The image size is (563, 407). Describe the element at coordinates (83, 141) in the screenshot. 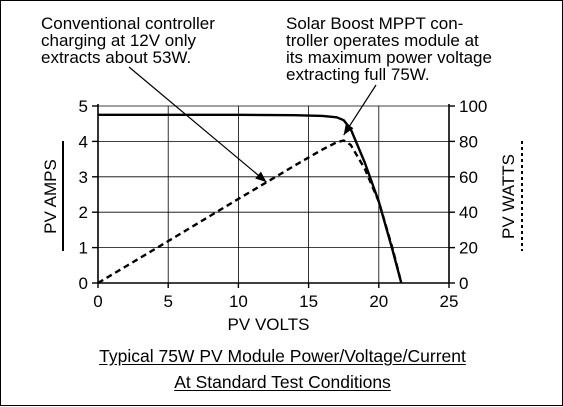

I see `y-tick-label-left: 4` at that location.